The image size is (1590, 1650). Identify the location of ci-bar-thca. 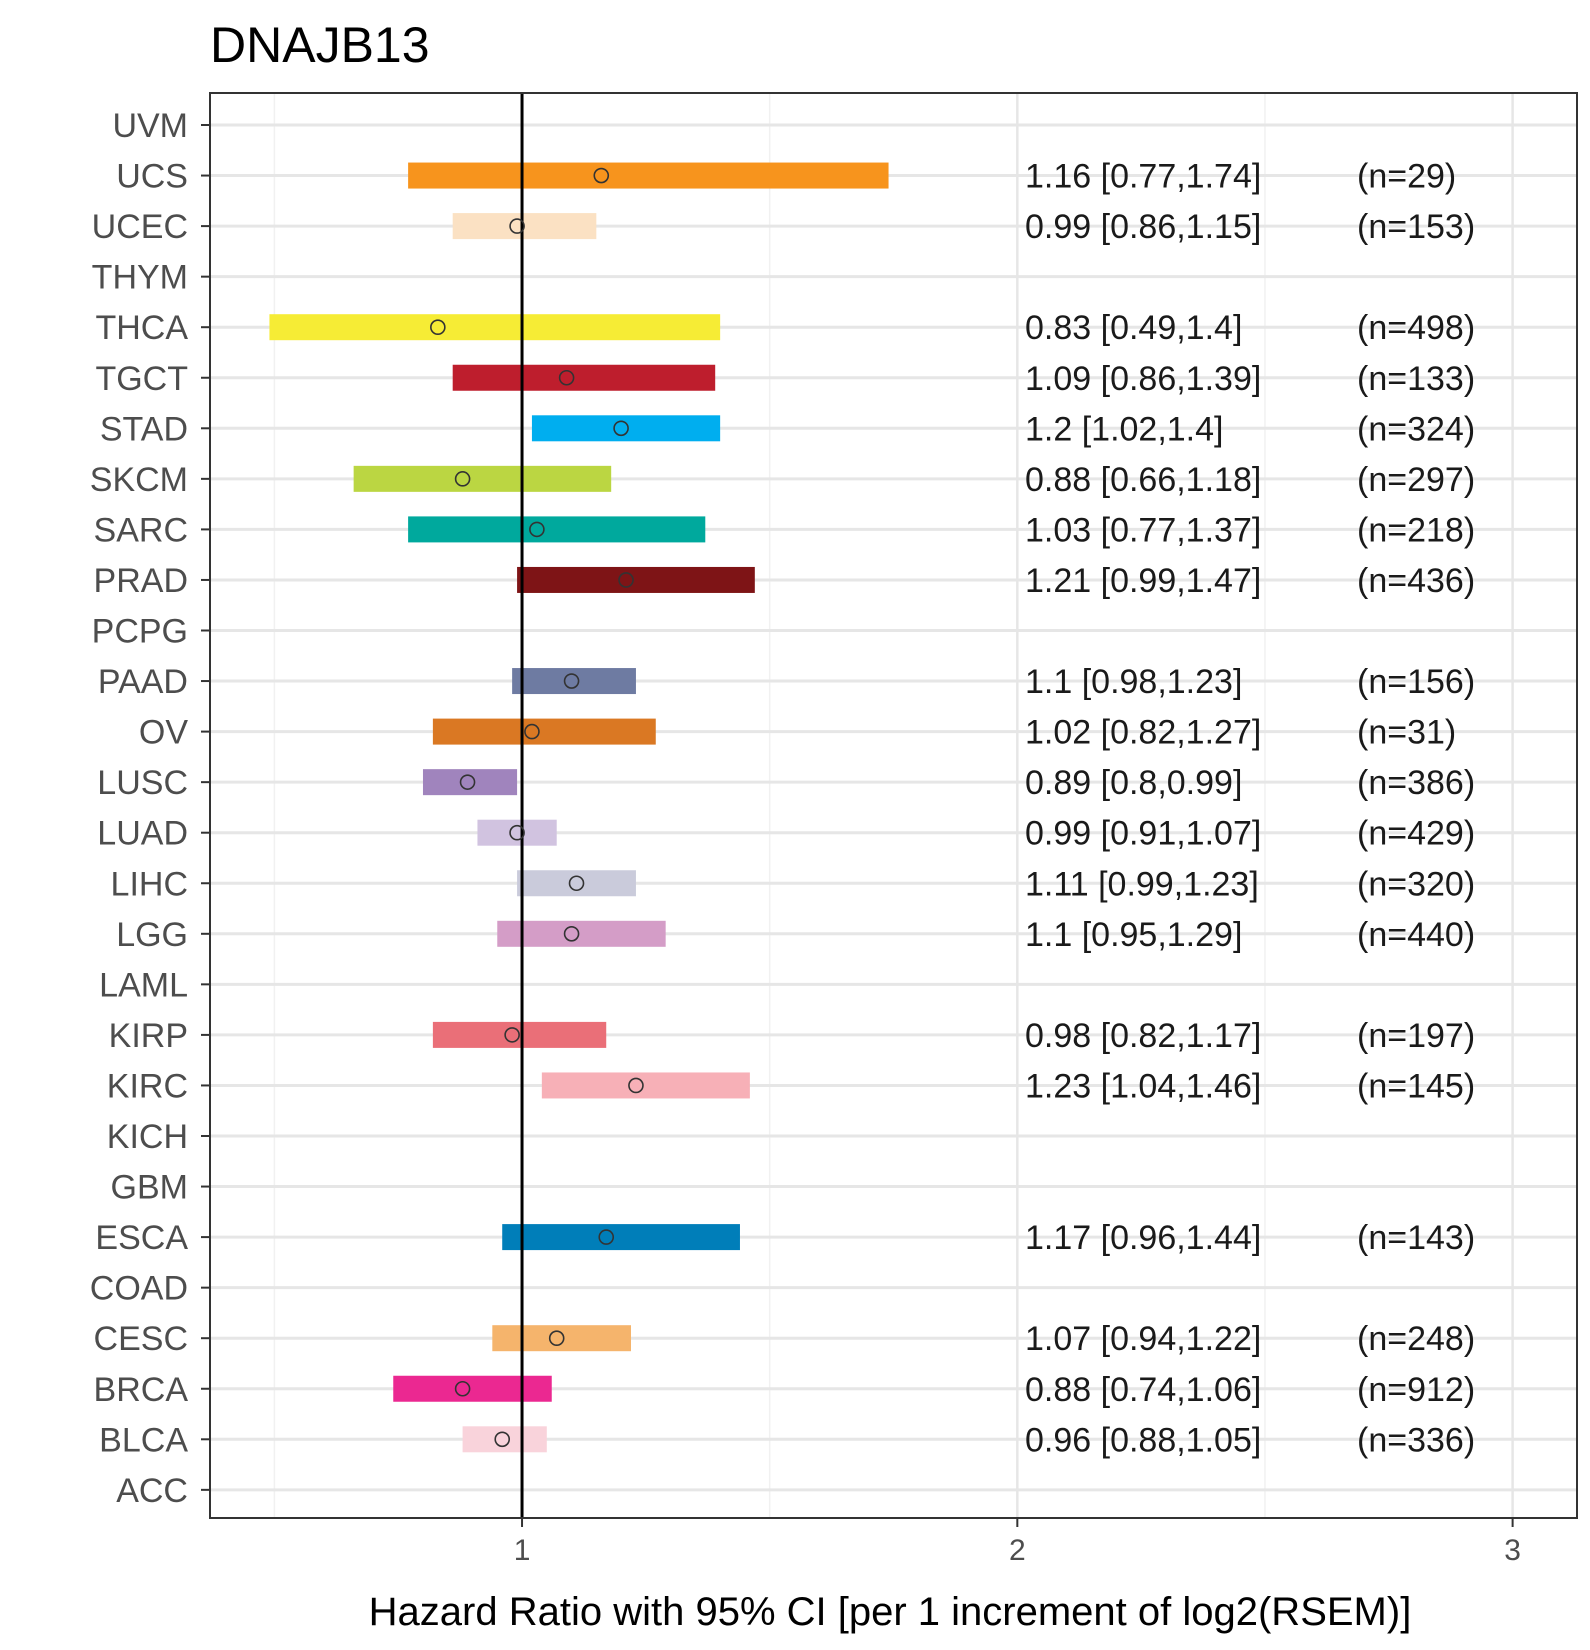
(495, 327).